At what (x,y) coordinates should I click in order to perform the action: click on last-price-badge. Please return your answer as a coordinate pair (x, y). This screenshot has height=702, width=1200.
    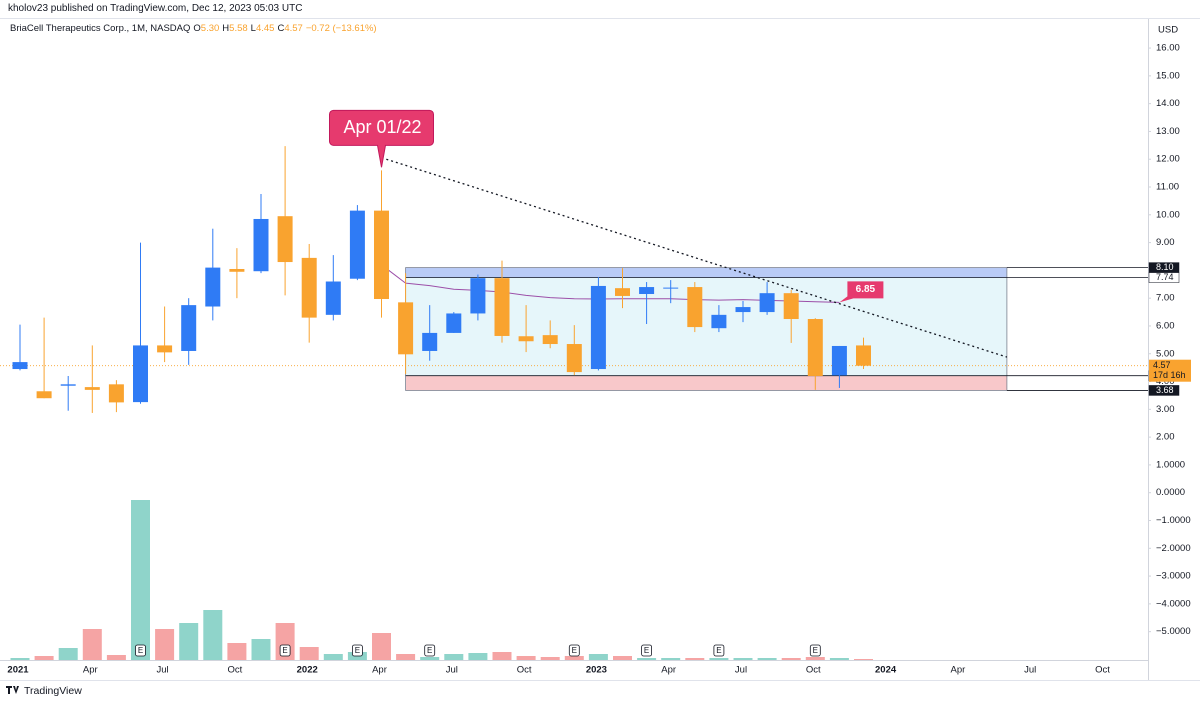
    Looking at the image, I should click on (1170, 370).